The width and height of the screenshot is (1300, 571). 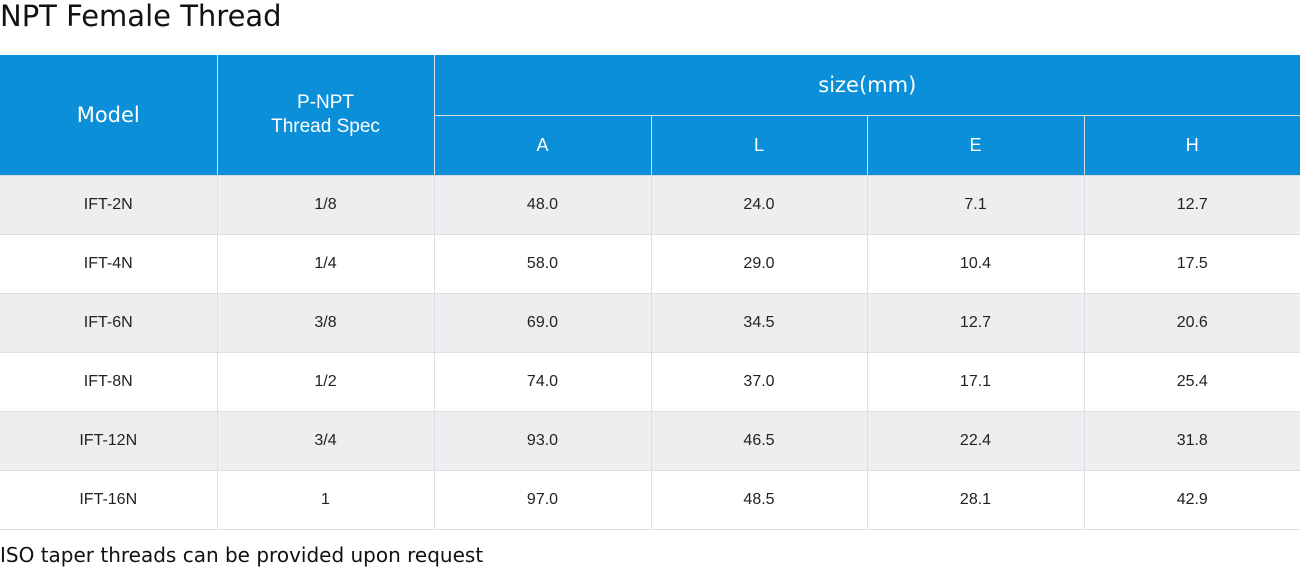 I want to click on cell-l: 29.0, so click(x=759, y=264).